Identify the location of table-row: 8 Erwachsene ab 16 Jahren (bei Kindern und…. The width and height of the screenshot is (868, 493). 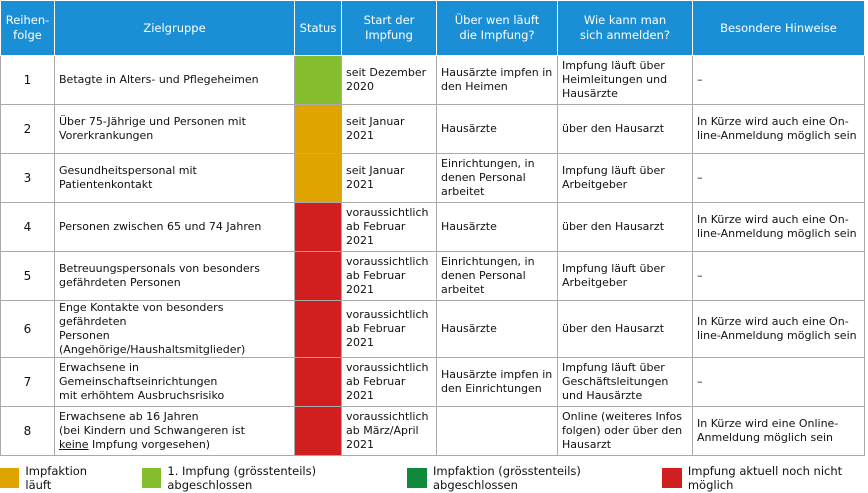
(432, 431).